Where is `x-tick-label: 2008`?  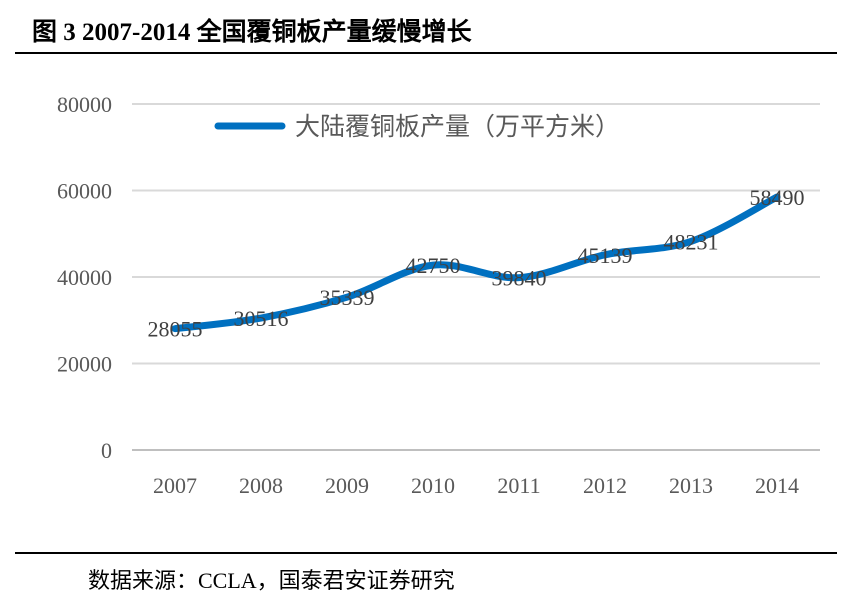 x-tick-label: 2008 is located at coordinates (261, 485).